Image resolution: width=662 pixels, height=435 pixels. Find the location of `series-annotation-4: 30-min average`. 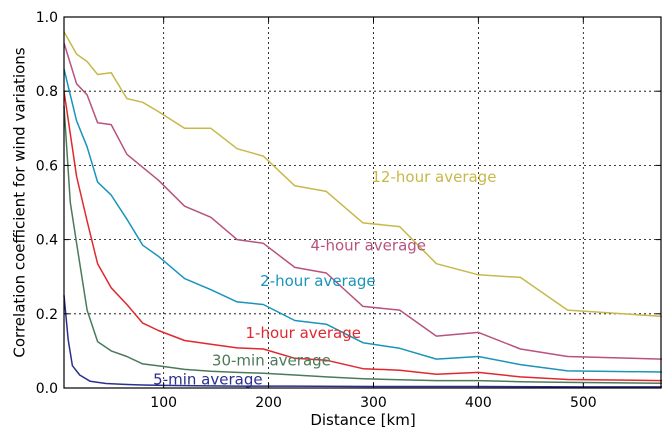

series-annotation-4: 30-min average is located at coordinates (271, 361).